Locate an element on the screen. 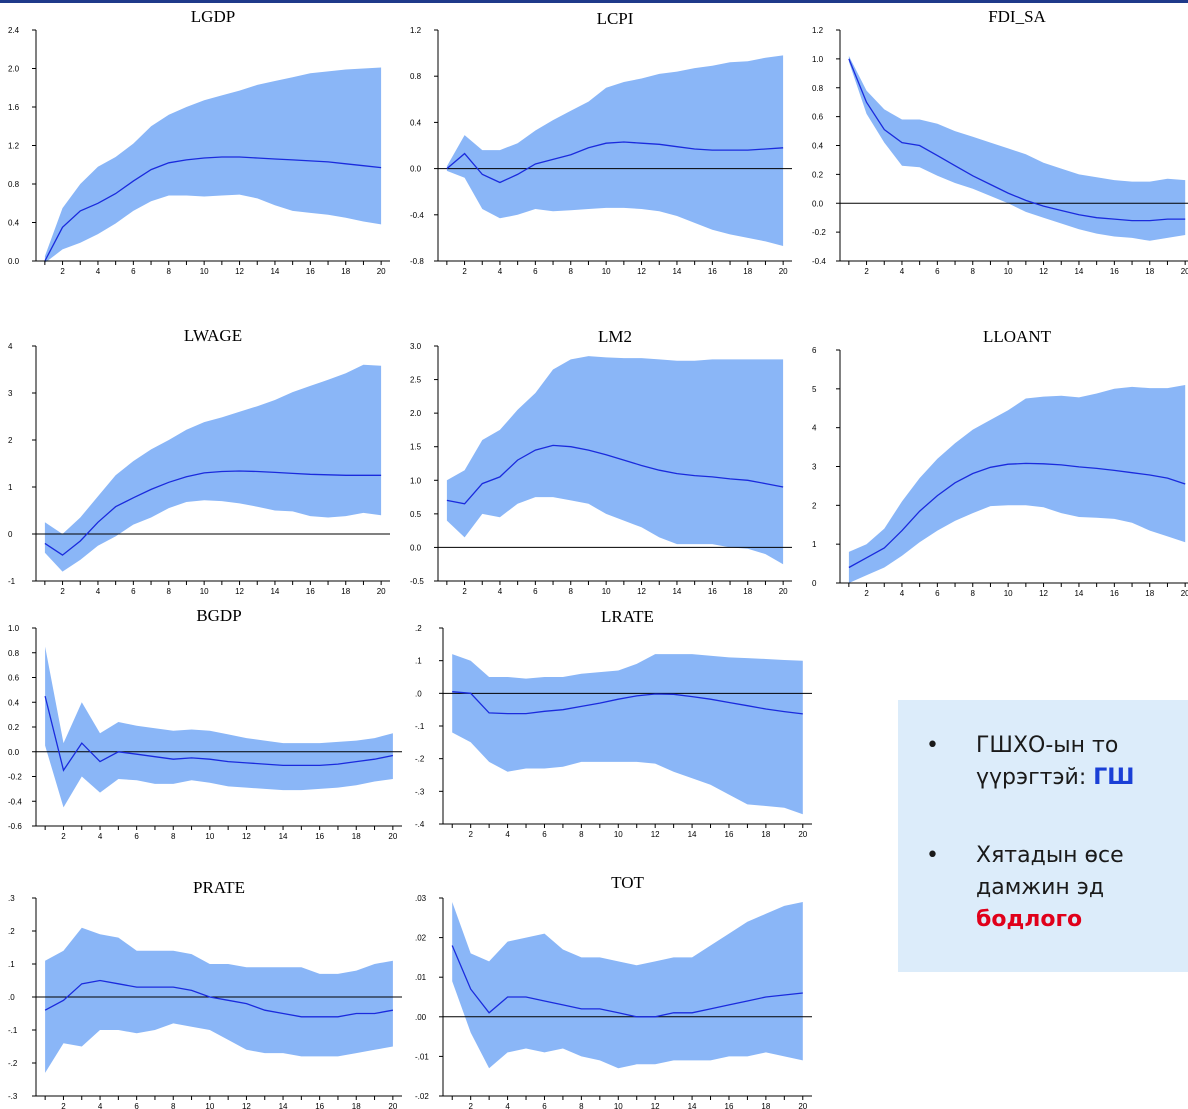 Image resolution: width=1188 pixels, height=1109 pixels. chart-lrate: -.4 -.3 -.2 -.1 .0 .1 .2 2 4 6 8 10 12 14 16 18 20 LRATE is located at coordinates (613, 723).